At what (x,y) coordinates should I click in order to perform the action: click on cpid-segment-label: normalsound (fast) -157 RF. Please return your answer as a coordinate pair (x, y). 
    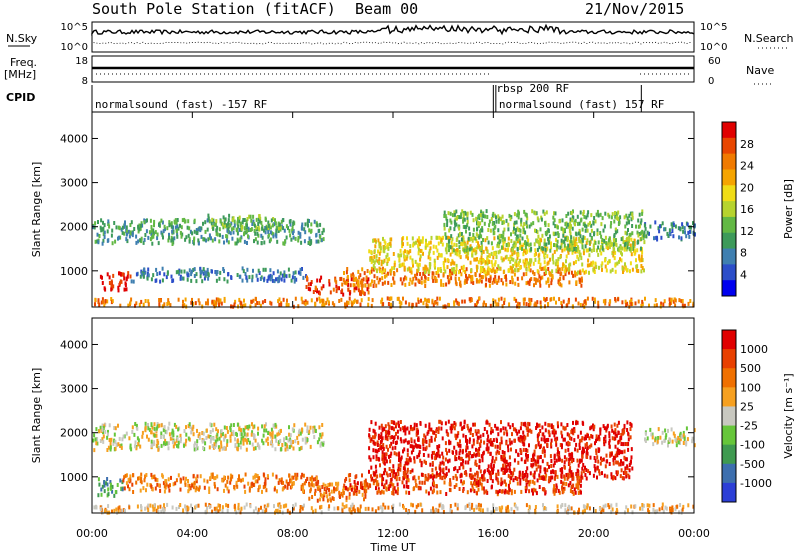
    Looking at the image, I should click on (181, 104).